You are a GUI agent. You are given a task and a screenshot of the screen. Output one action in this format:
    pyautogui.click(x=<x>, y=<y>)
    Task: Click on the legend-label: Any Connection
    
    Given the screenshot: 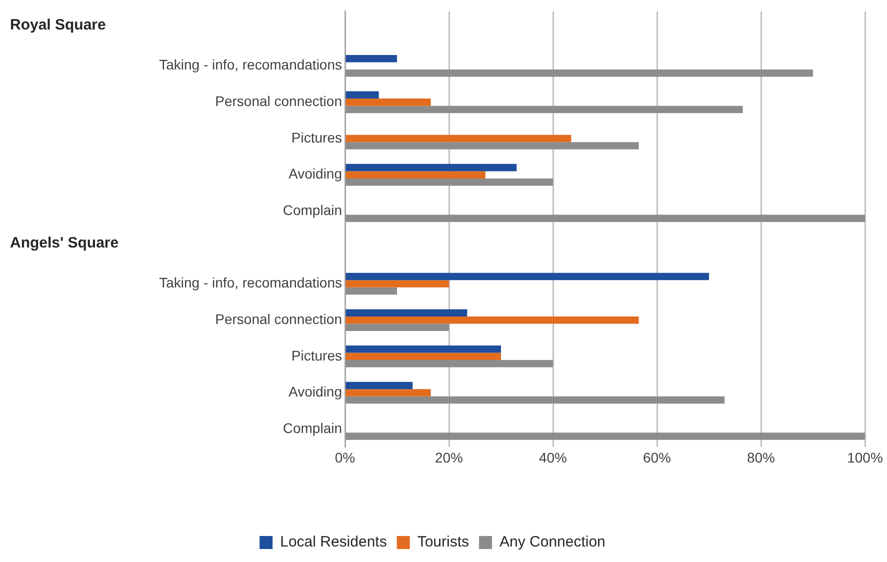 What is the action you would take?
    pyautogui.click(x=553, y=542)
    